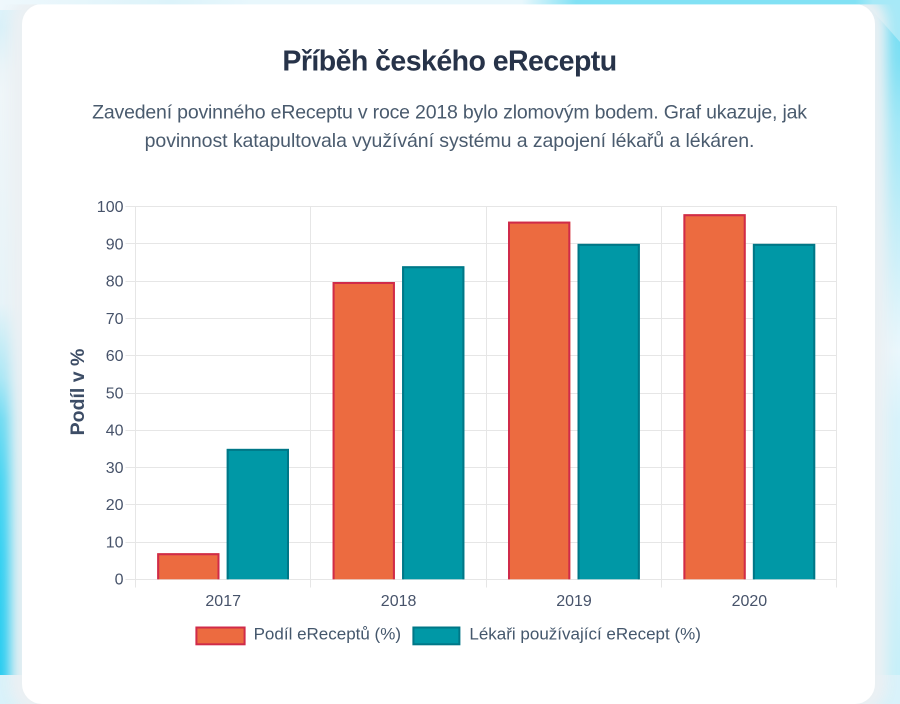 This screenshot has height=704, width=900. I want to click on svg-text: 2017, so click(223, 601).